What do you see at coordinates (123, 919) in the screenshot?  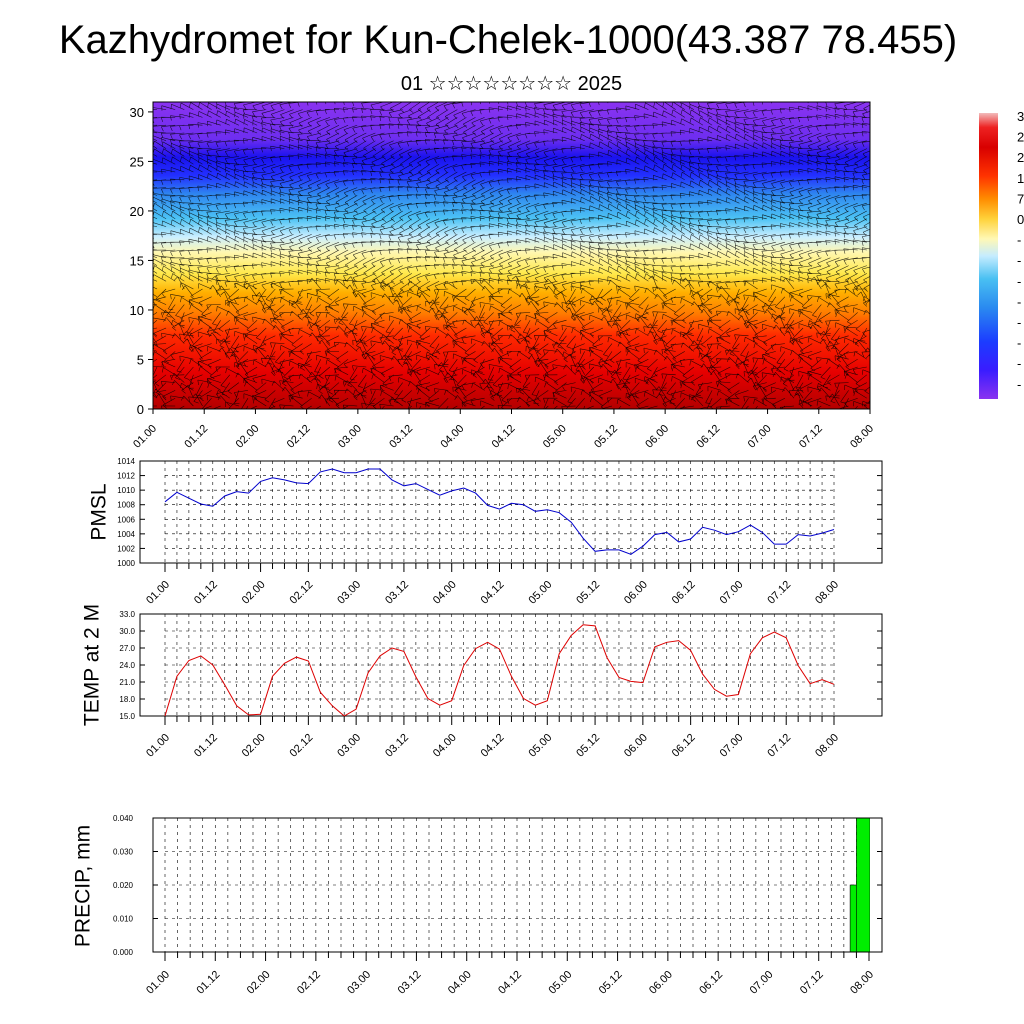 I see `y-tick-label: 0.010` at bounding box center [123, 919].